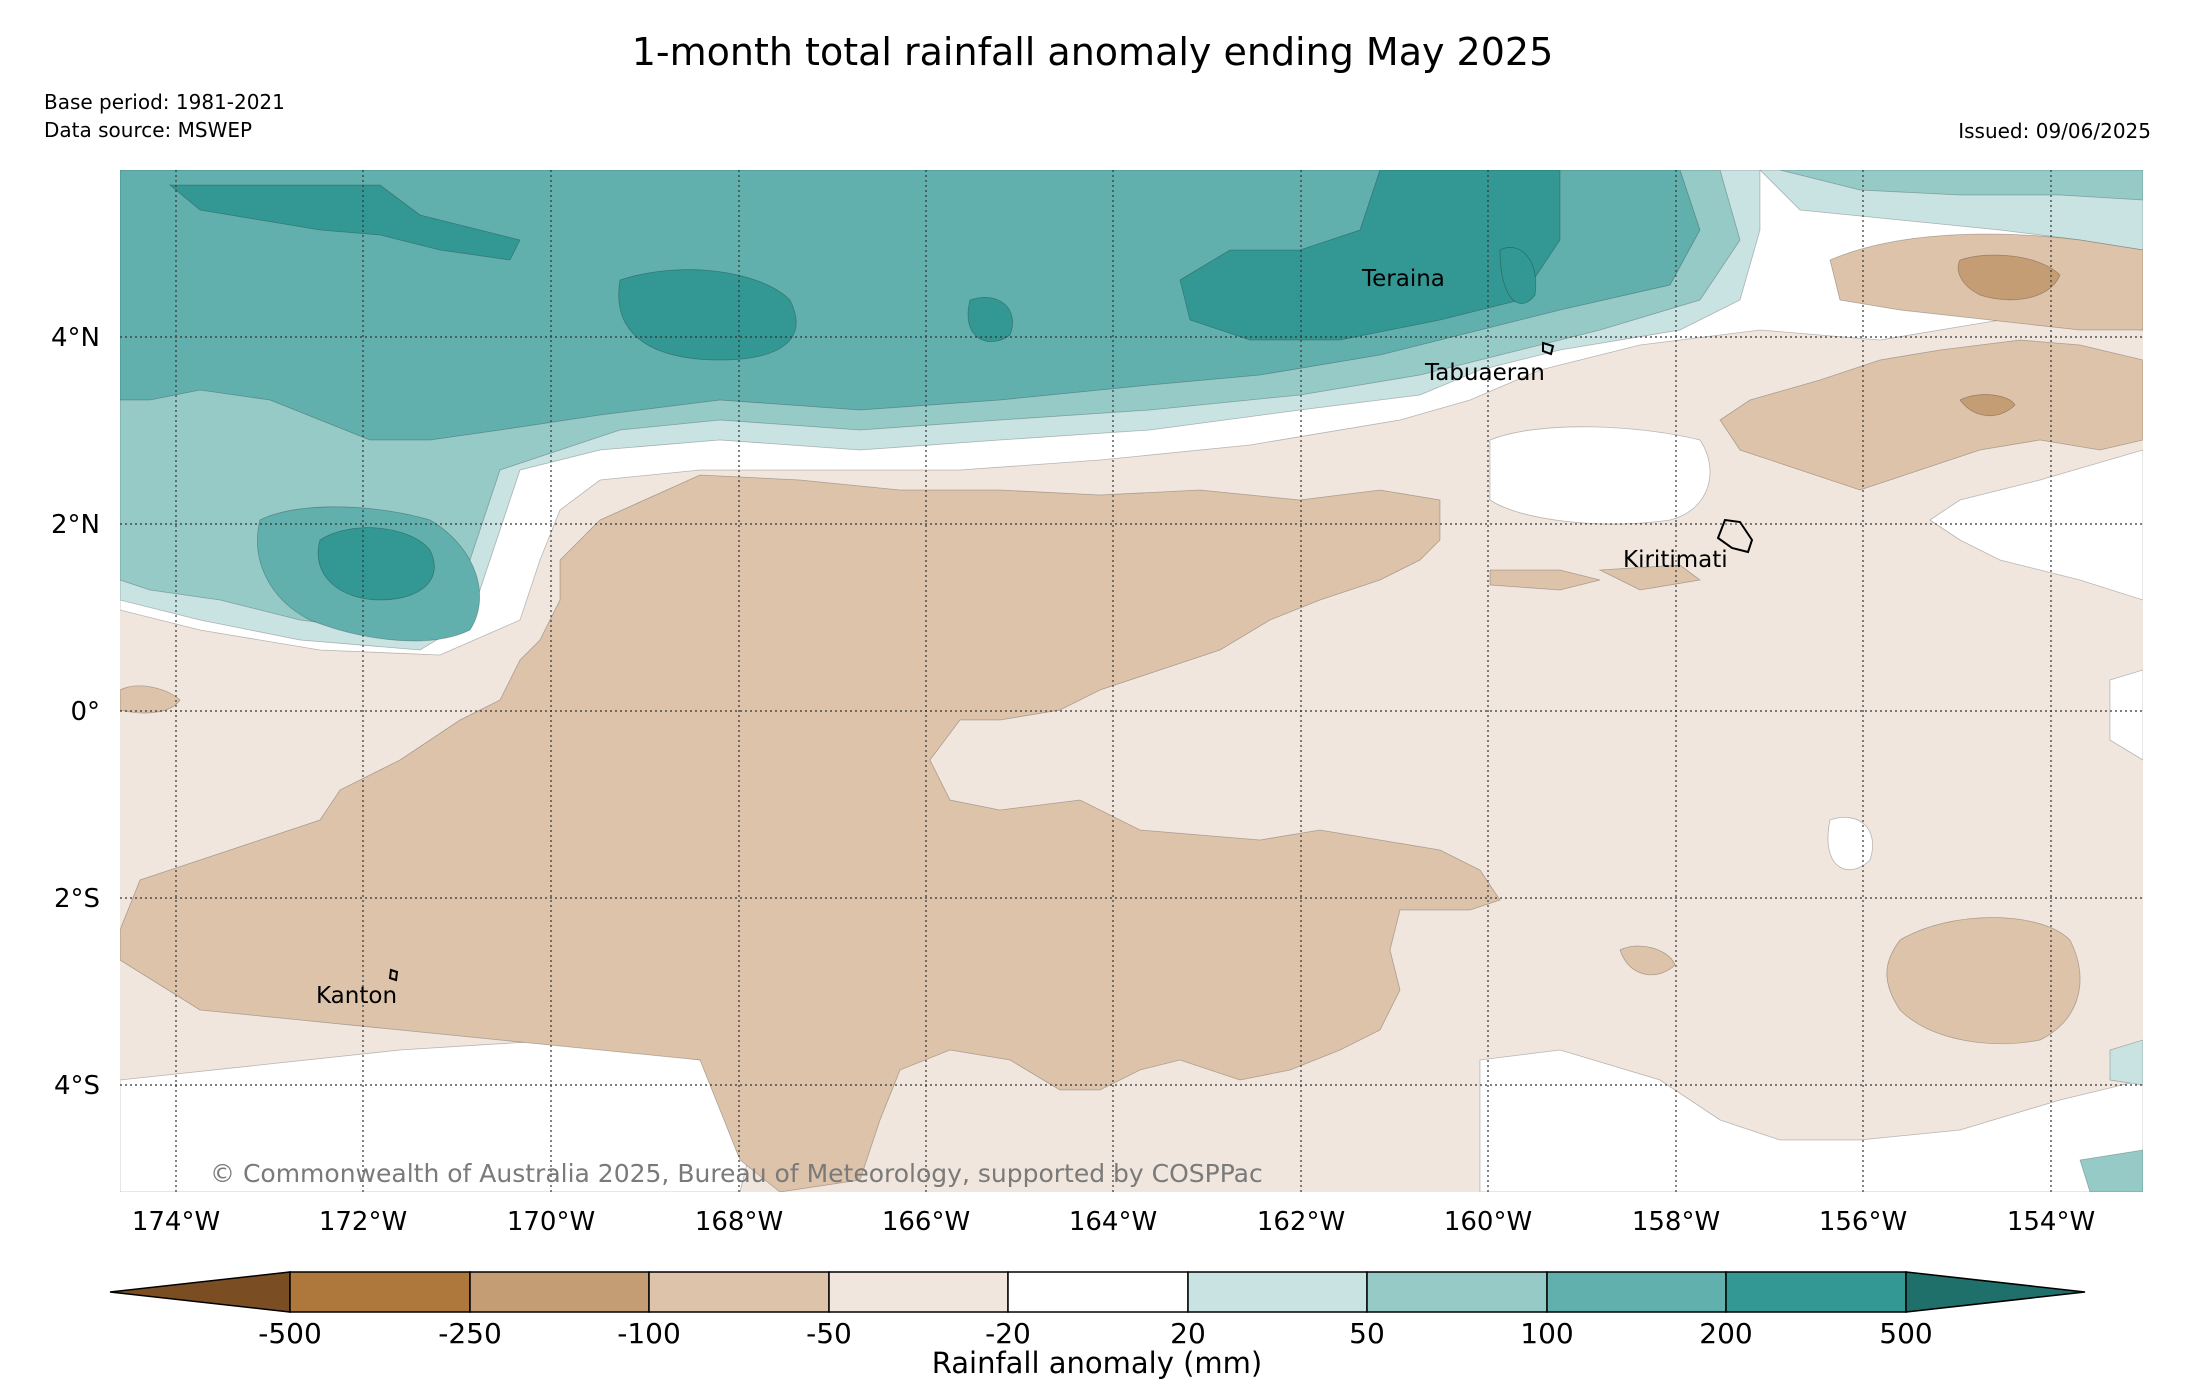 The image size is (2185, 1380). Describe the element at coordinates (1600, 475) in the screenshot. I see `region-neg20-20-east` at that location.